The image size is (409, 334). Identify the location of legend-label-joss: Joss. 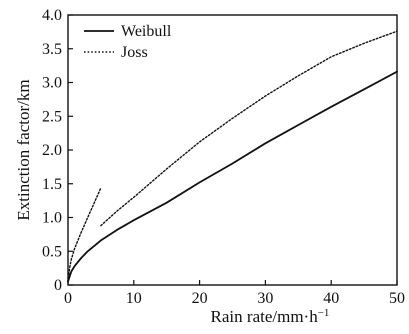
(134, 52).